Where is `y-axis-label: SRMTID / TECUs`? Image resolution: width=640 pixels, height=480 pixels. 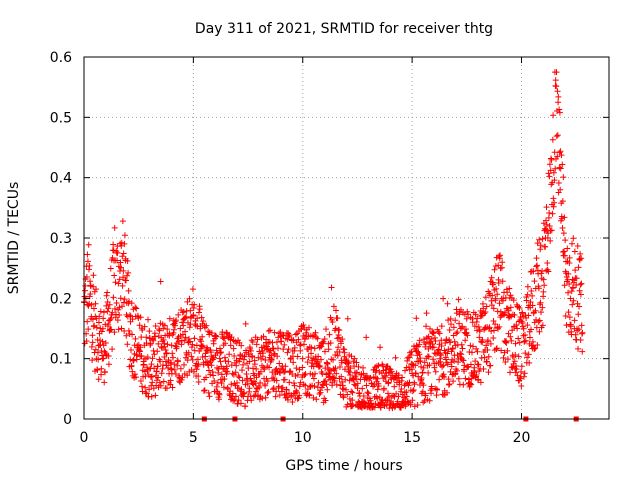 y-axis-label: SRMTID / TECUs is located at coordinates (14, 238).